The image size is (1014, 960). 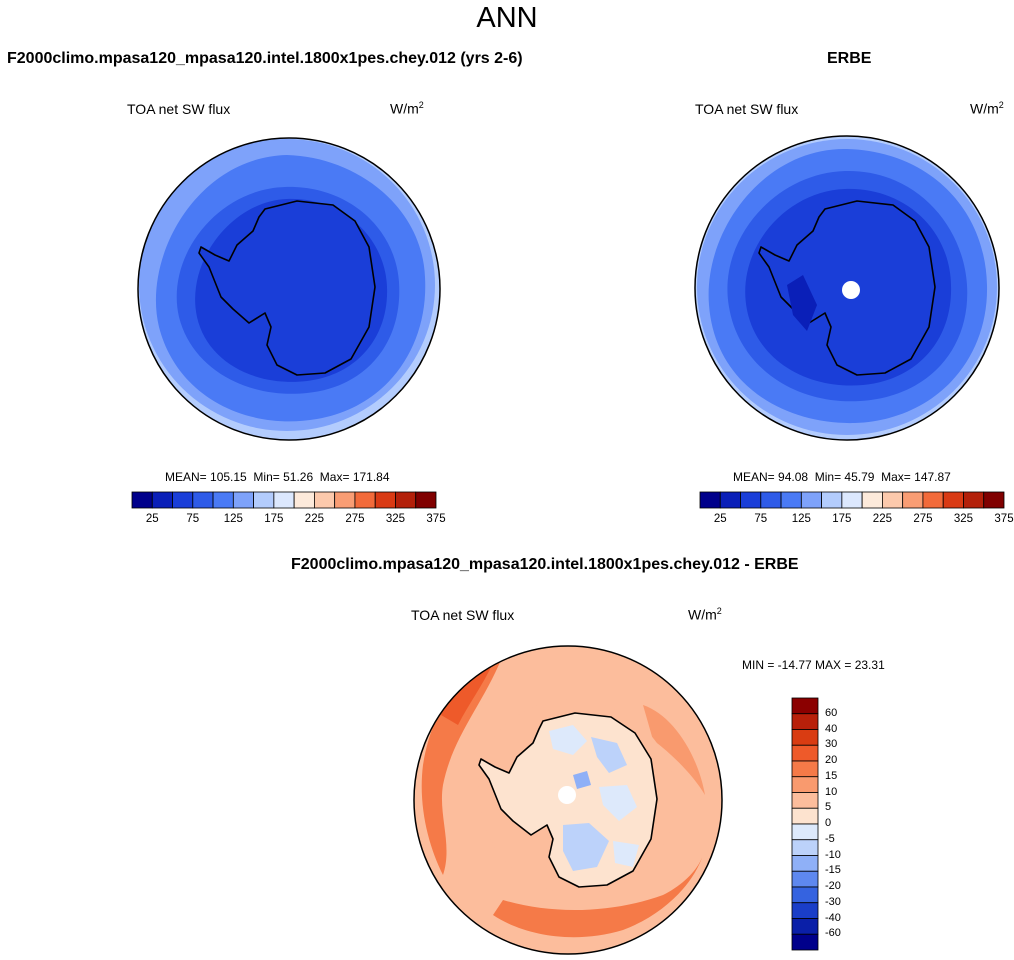 I want to click on obs-map-border, so click(x=847, y=288).